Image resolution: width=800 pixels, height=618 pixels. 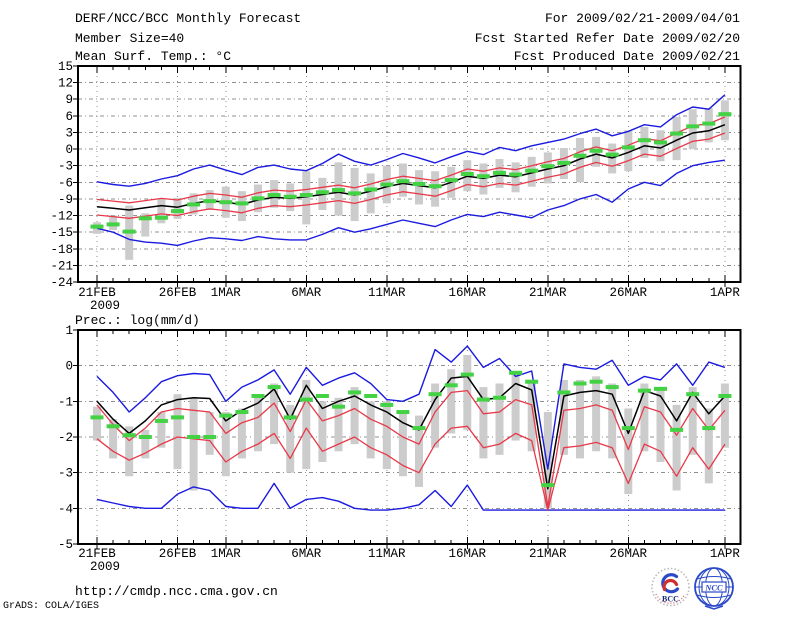 I want to click on temperature-upper-red, so click(x=411, y=160).